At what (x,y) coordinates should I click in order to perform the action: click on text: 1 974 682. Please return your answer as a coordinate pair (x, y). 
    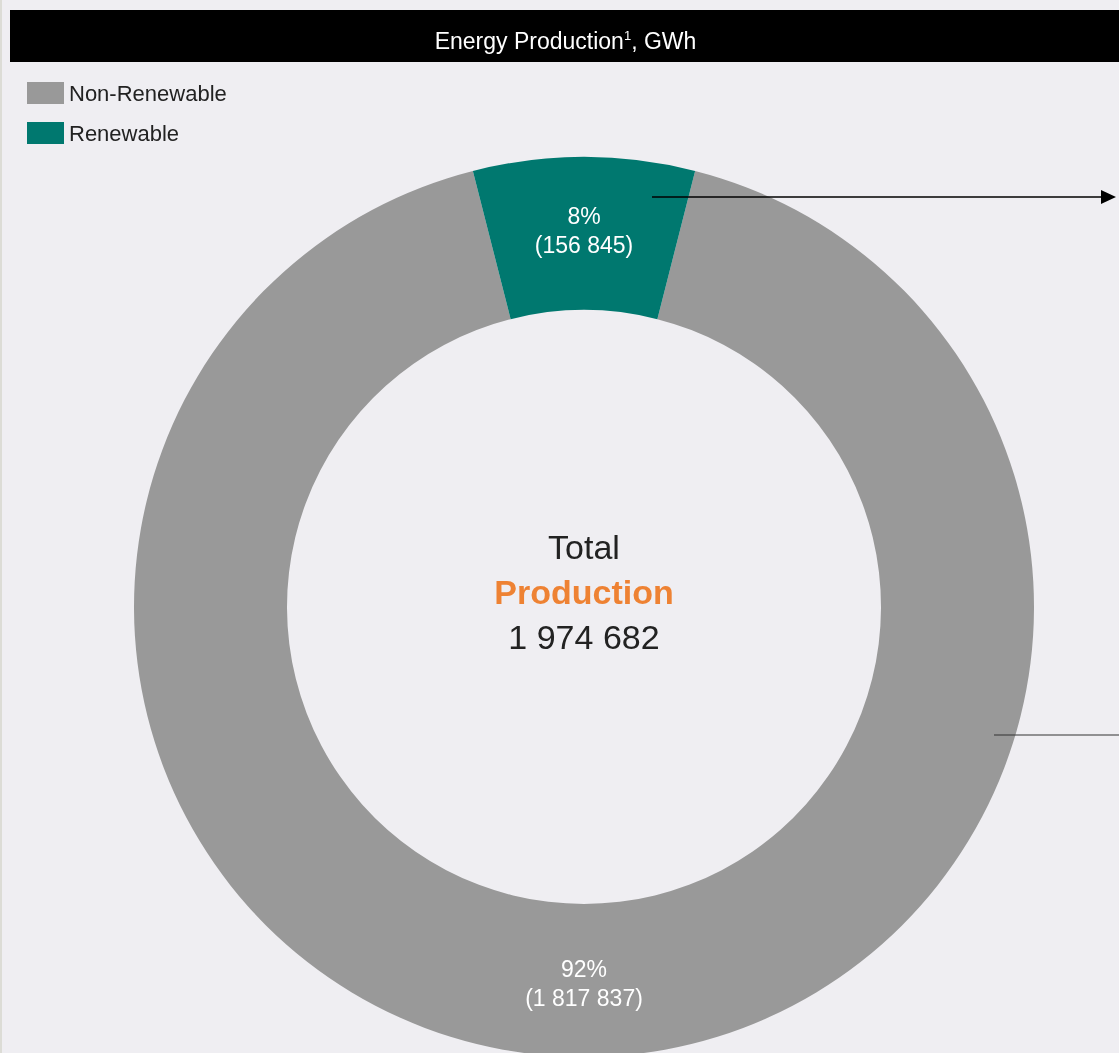
    Looking at the image, I should click on (584, 637).